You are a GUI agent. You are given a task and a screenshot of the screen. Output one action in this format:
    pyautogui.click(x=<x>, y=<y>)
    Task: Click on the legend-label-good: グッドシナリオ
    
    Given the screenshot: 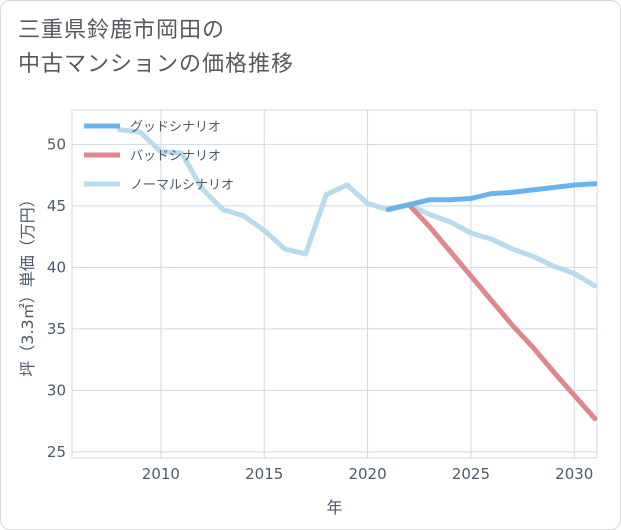 What is the action you would take?
    pyautogui.click(x=175, y=127)
    